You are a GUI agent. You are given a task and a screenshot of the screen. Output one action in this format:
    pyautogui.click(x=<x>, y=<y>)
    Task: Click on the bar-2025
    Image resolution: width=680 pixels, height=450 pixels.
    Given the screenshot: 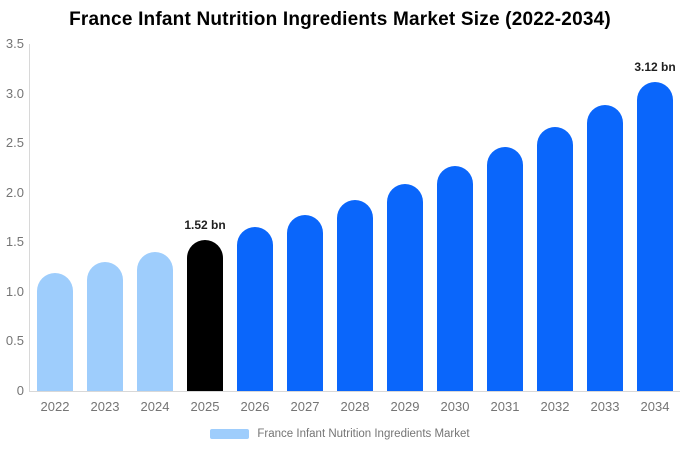 What is the action you would take?
    pyautogui.click(x=205, y=315)
    